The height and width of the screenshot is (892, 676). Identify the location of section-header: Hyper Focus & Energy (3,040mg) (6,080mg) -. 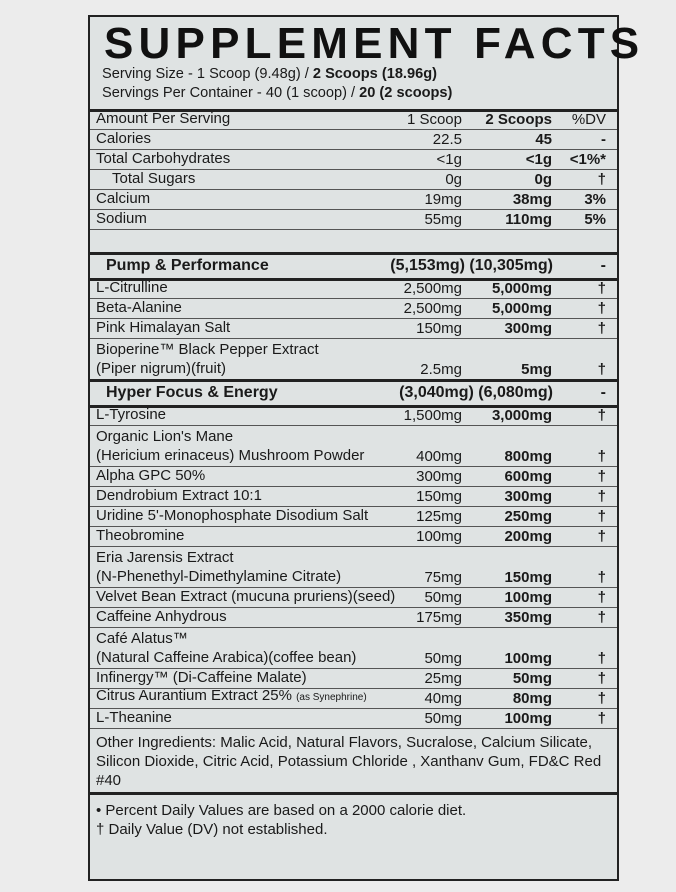
(353, 392).